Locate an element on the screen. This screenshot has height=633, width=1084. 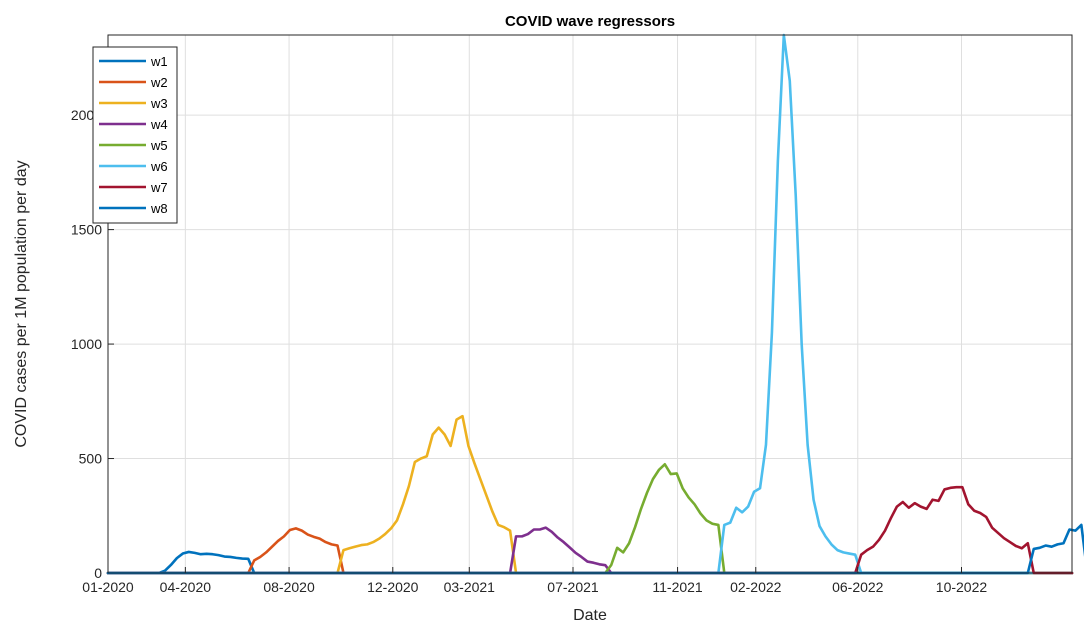
series-line-w1 is located at coordinates (590, 562).